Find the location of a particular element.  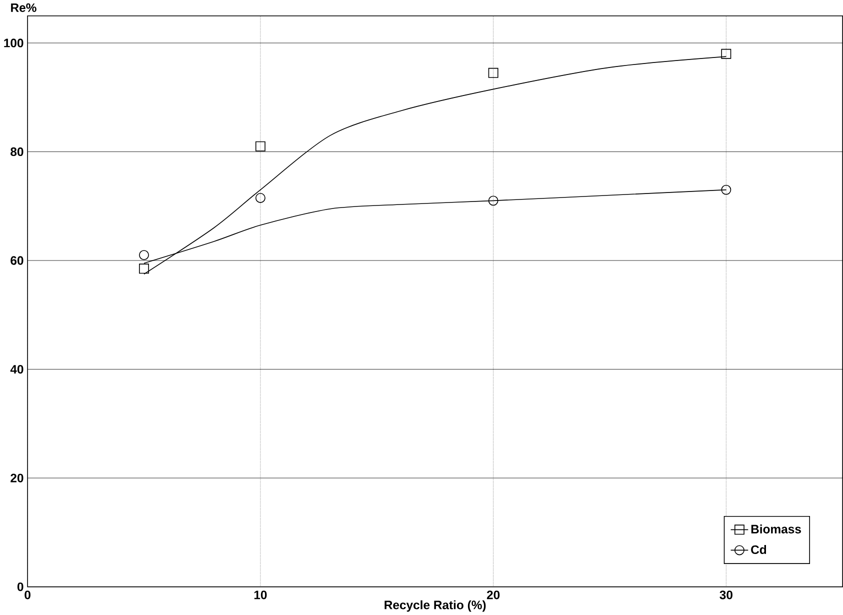

legend-label: Cd is located at coordinates (758, 549).